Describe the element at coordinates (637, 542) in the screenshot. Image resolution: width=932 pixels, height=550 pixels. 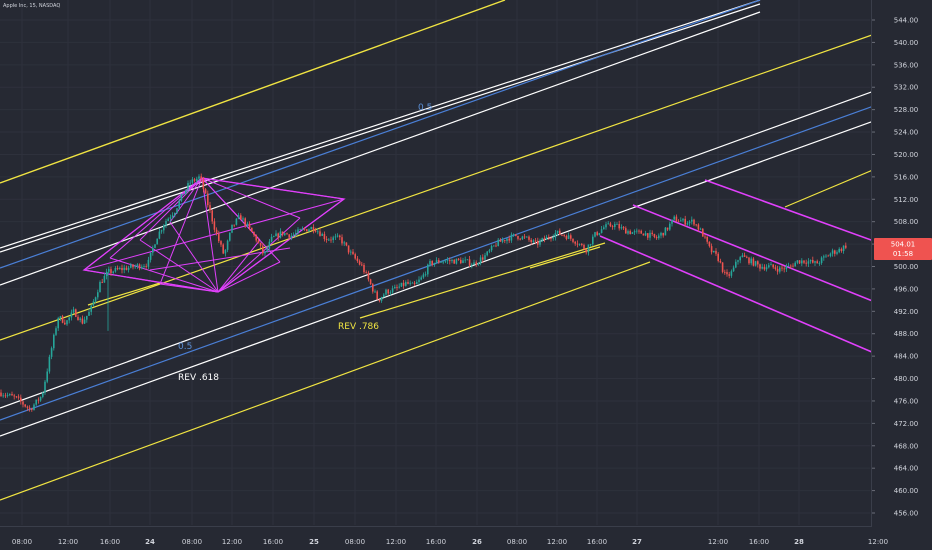
I see `time-tick-label: 27` at that location.